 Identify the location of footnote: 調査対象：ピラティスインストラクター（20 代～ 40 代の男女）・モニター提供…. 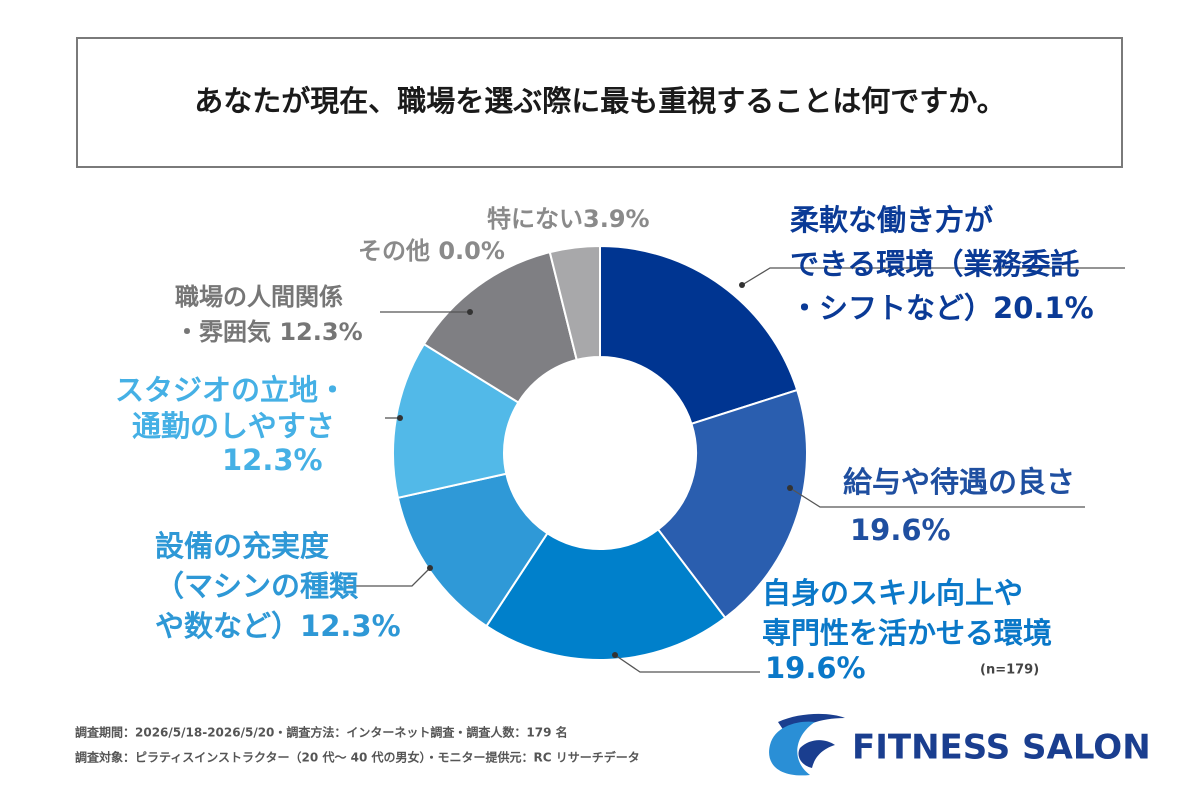
(357, 757).